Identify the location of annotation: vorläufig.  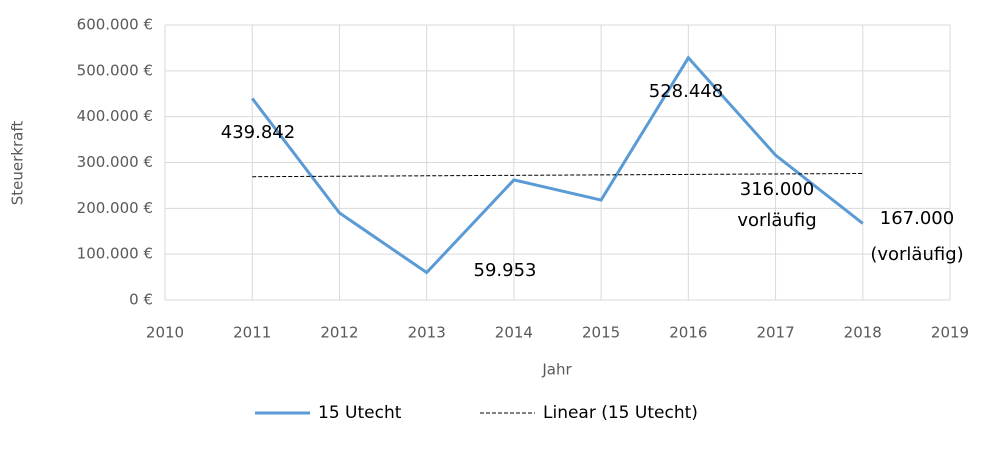
(776, 220).